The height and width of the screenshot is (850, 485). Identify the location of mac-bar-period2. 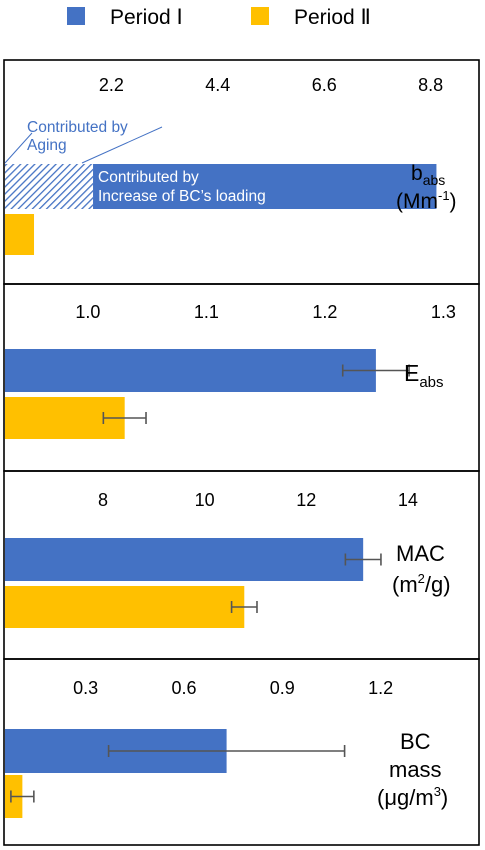
(125, 607).